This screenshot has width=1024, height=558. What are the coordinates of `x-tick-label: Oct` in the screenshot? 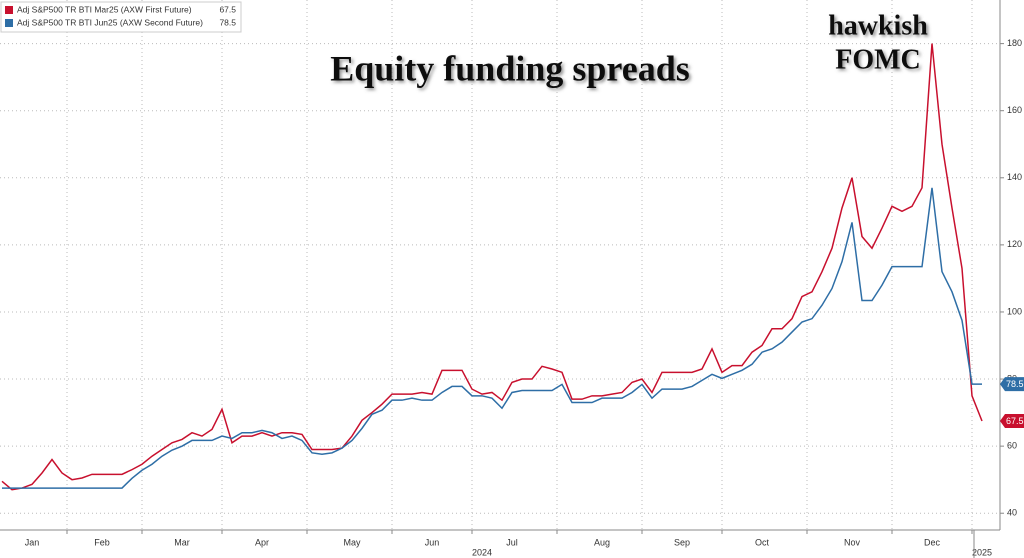 It's located at (762, 542).